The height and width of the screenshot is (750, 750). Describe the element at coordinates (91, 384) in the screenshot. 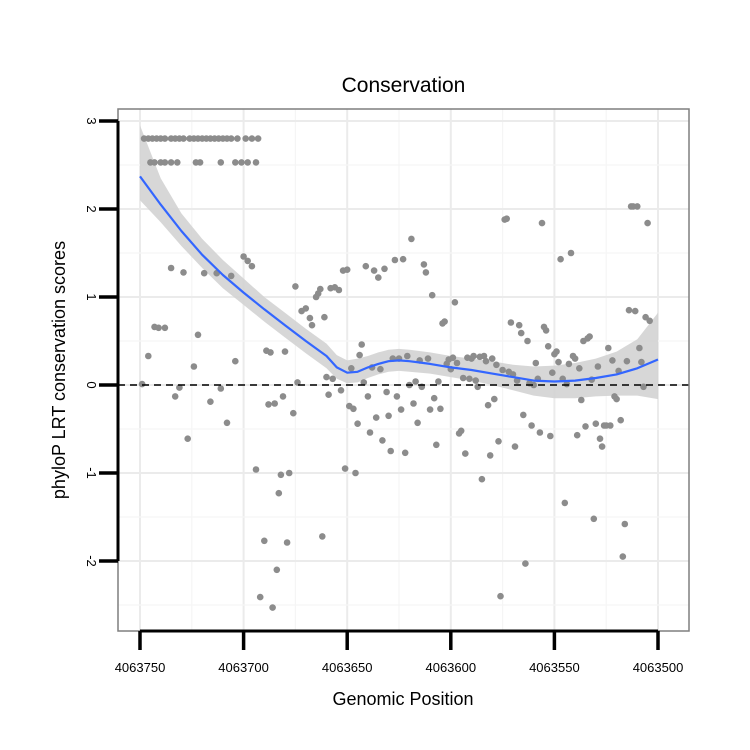

I see `y-tick-label: 0` at that location.